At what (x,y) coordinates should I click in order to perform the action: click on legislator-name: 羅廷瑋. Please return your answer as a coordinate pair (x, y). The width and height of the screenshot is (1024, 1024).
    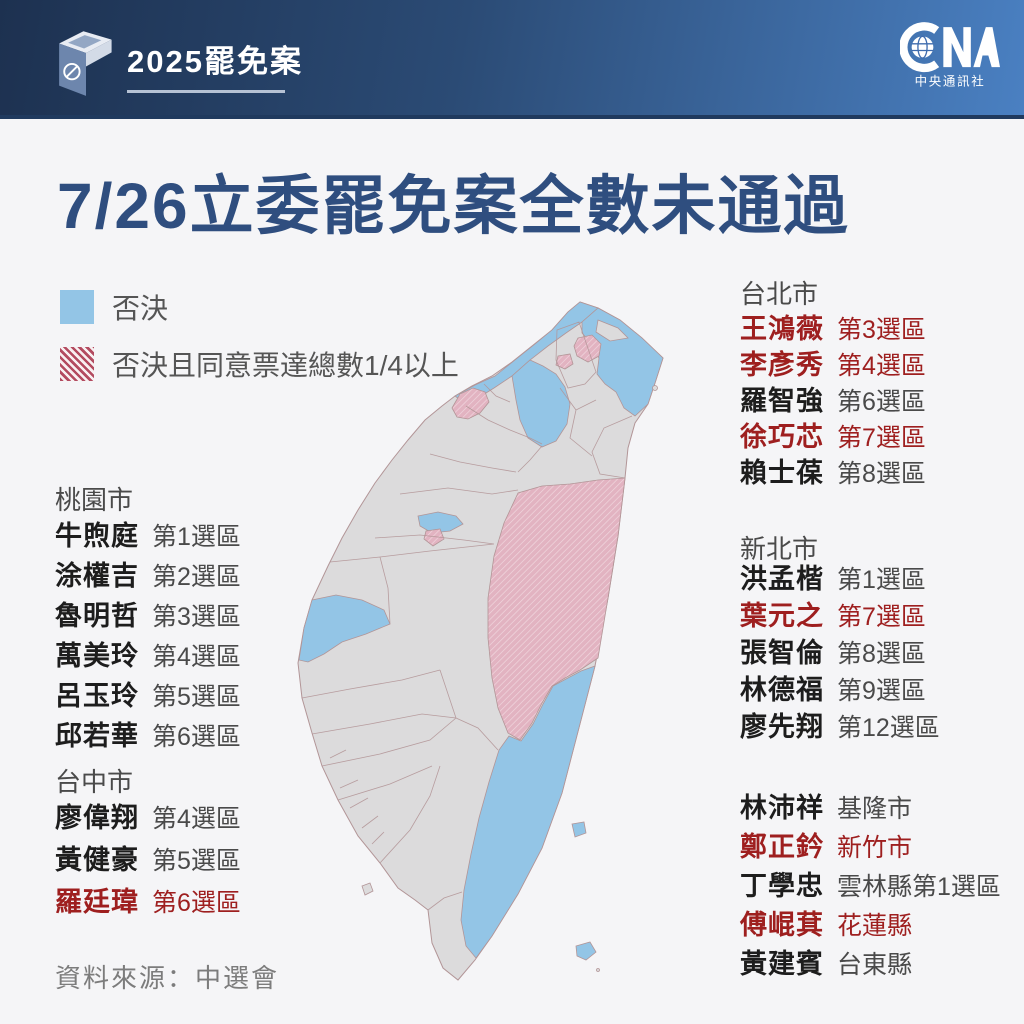
    Looking at the image, I should click on (97, 902).